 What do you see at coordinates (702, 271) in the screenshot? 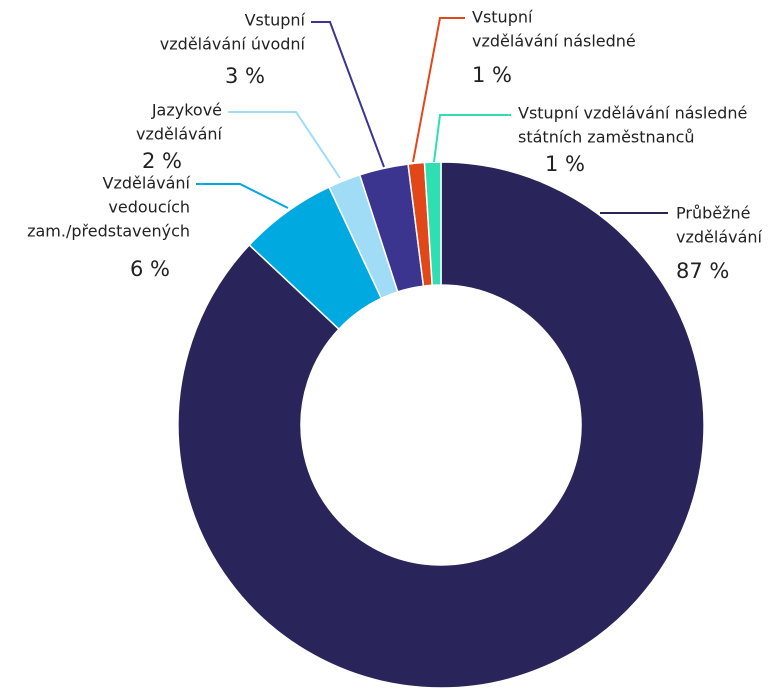
I see `value-label: 87 %` at bounding box center [702, 271].